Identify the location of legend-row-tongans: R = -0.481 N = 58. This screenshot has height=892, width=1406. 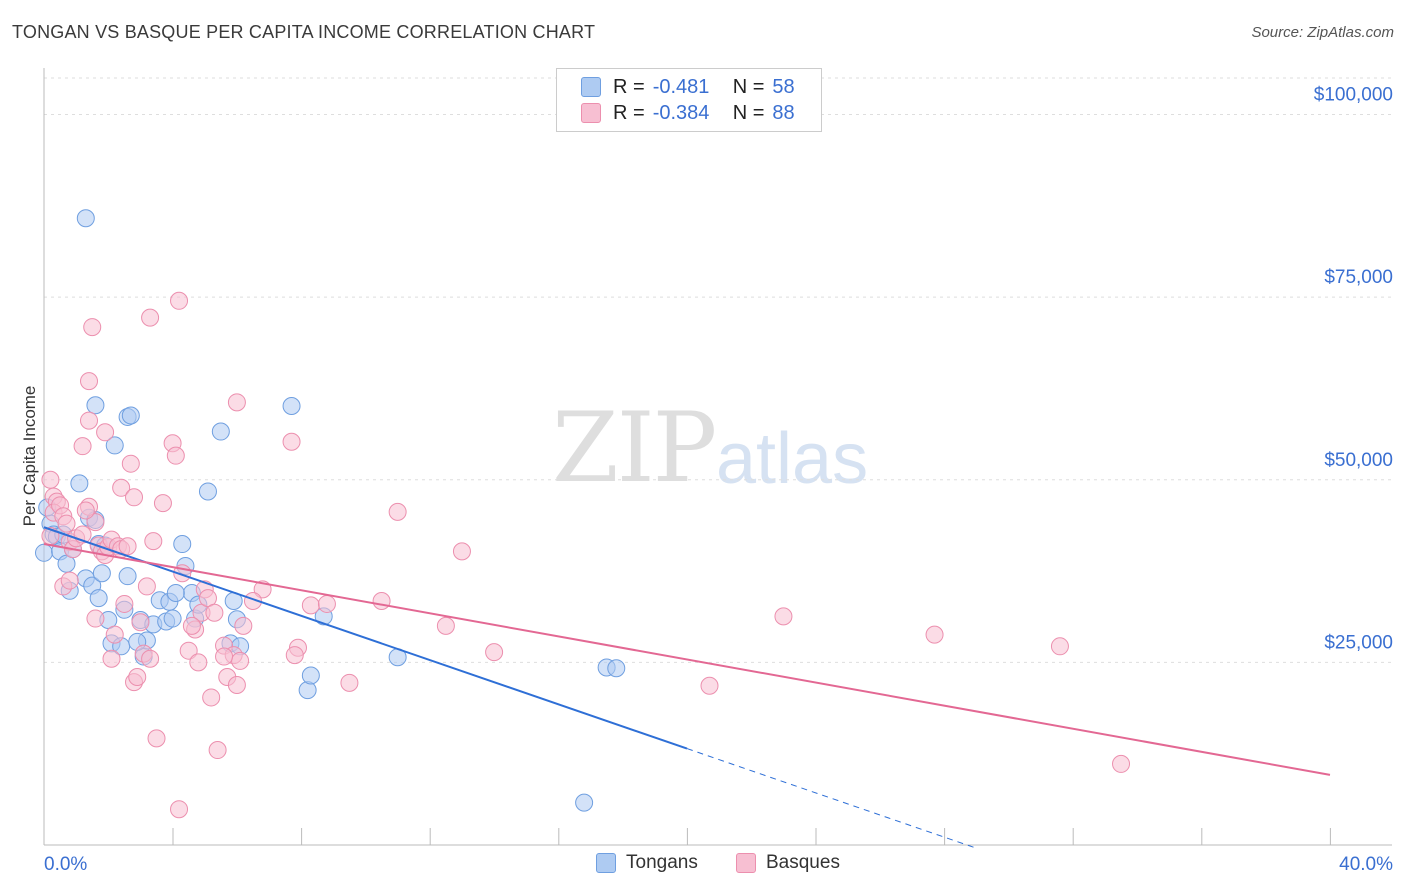
(688, 87).